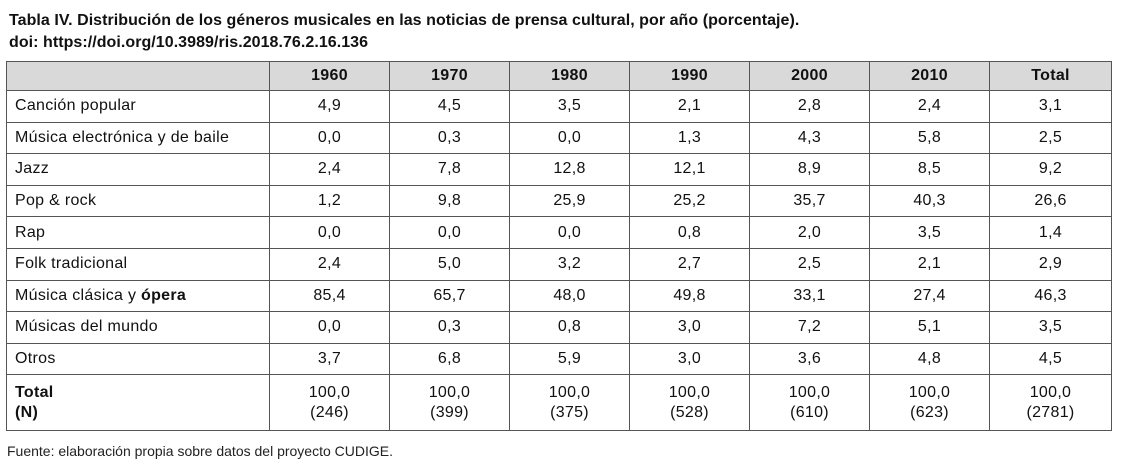 The height and width of the screenshot is (471, 1122). I want to click on table-cell: 6,8, so click(449, 359).